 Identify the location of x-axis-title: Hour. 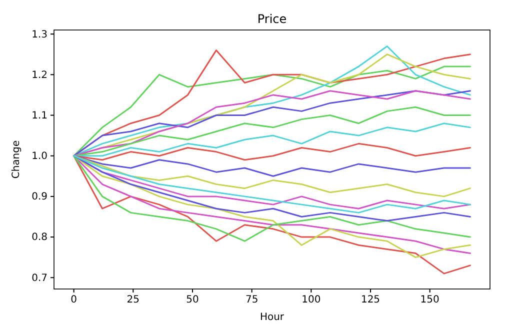
(272, 317).